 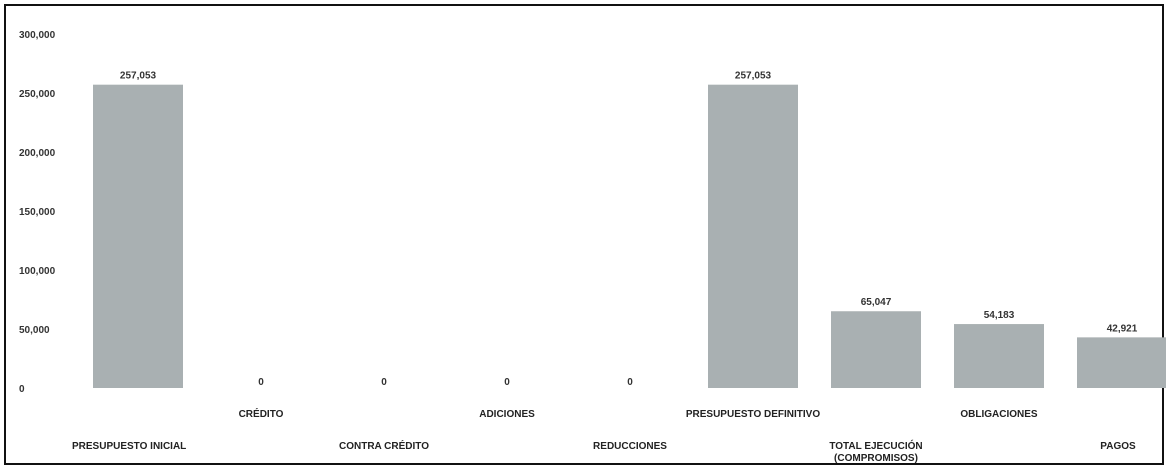 I want to click on category-label: OBLIGACIONES, so click(x=999, y=414).